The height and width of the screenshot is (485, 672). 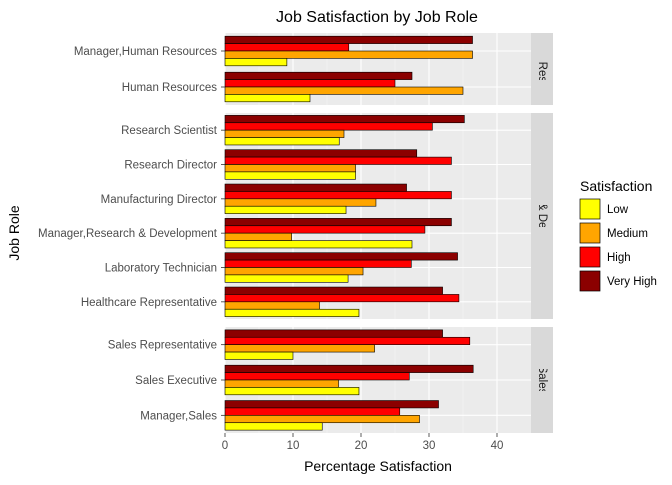 I want to click on facet-strip-label: Sales, so click(x=542, y=380).